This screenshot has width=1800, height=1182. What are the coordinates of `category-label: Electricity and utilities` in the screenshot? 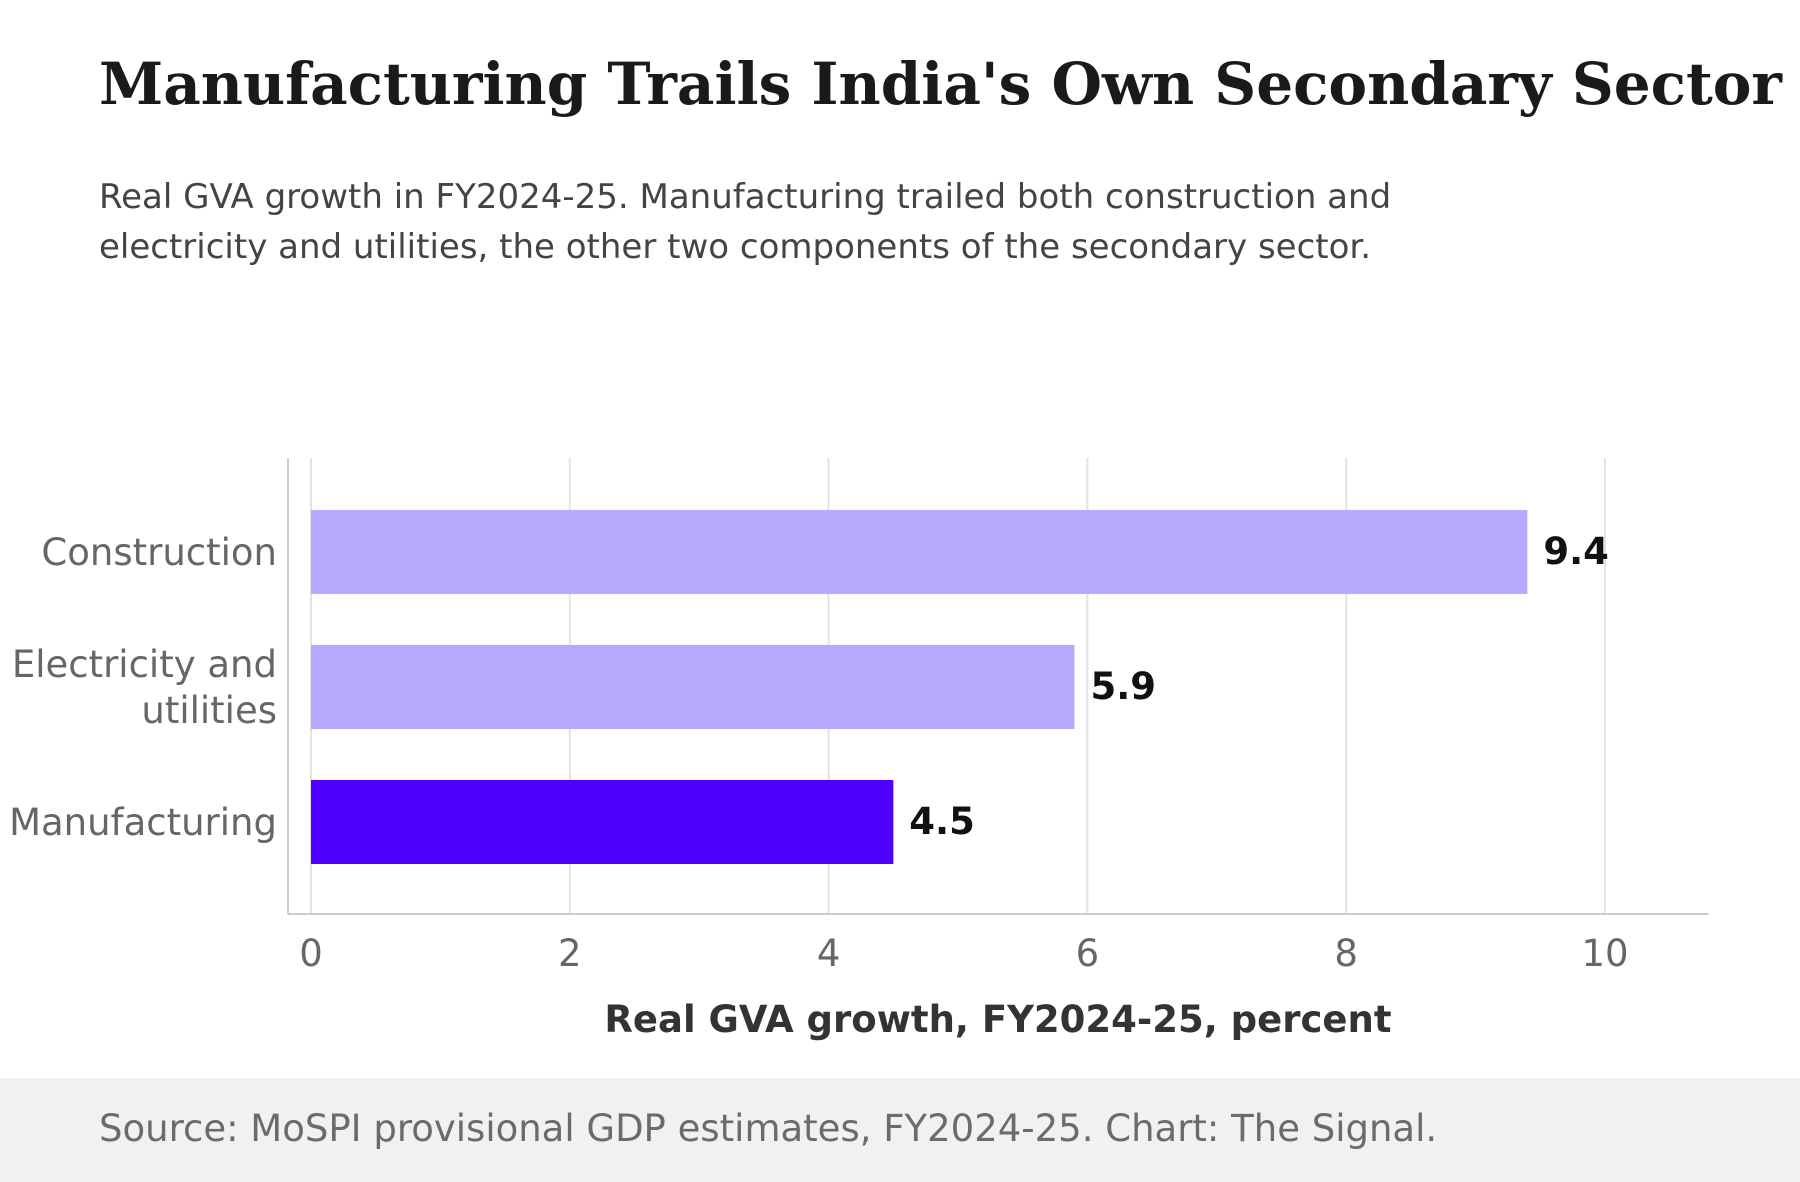 It's located at (144, 687).